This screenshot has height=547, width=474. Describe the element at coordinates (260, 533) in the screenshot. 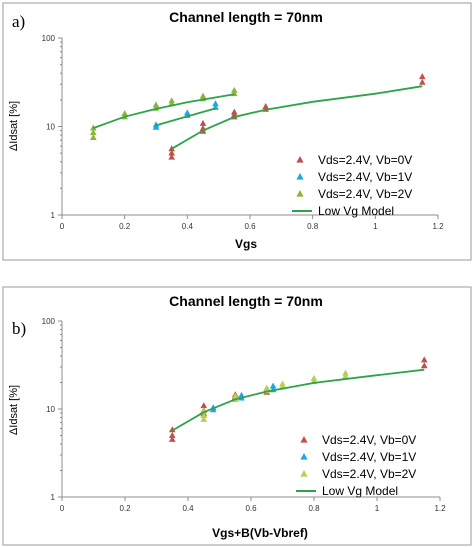

I see `x-axis-label: Vgs+B(Vb-Vbref)` at that location.